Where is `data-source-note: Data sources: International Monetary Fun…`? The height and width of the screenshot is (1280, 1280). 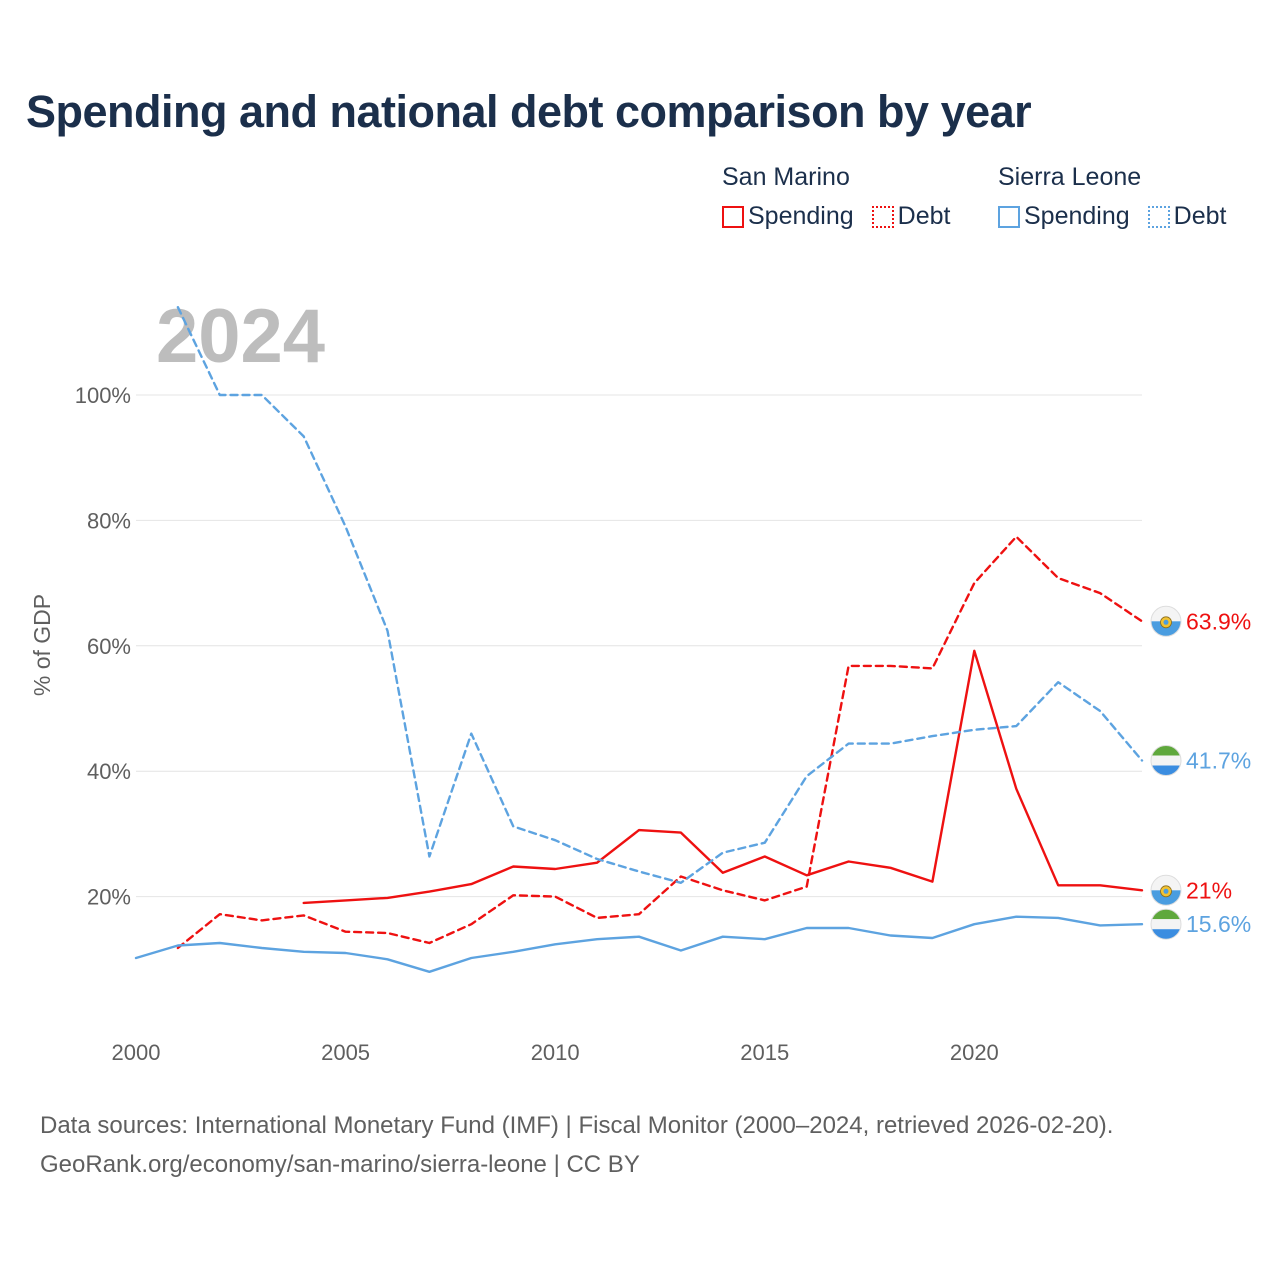
data-source-note: Data sources: International Monetary Fun… is located at coordinates (577, 1125).